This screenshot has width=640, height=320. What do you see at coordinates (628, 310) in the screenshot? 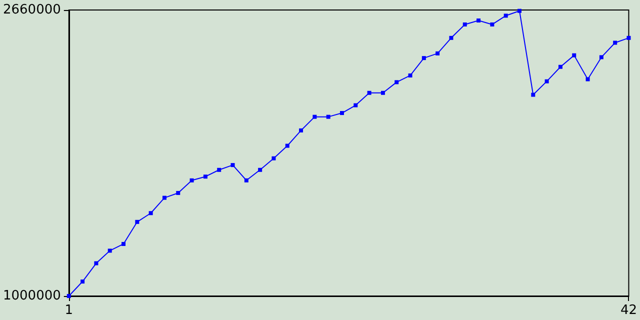
I see `x-tick-label: 42` at bounding box center [628, 310].